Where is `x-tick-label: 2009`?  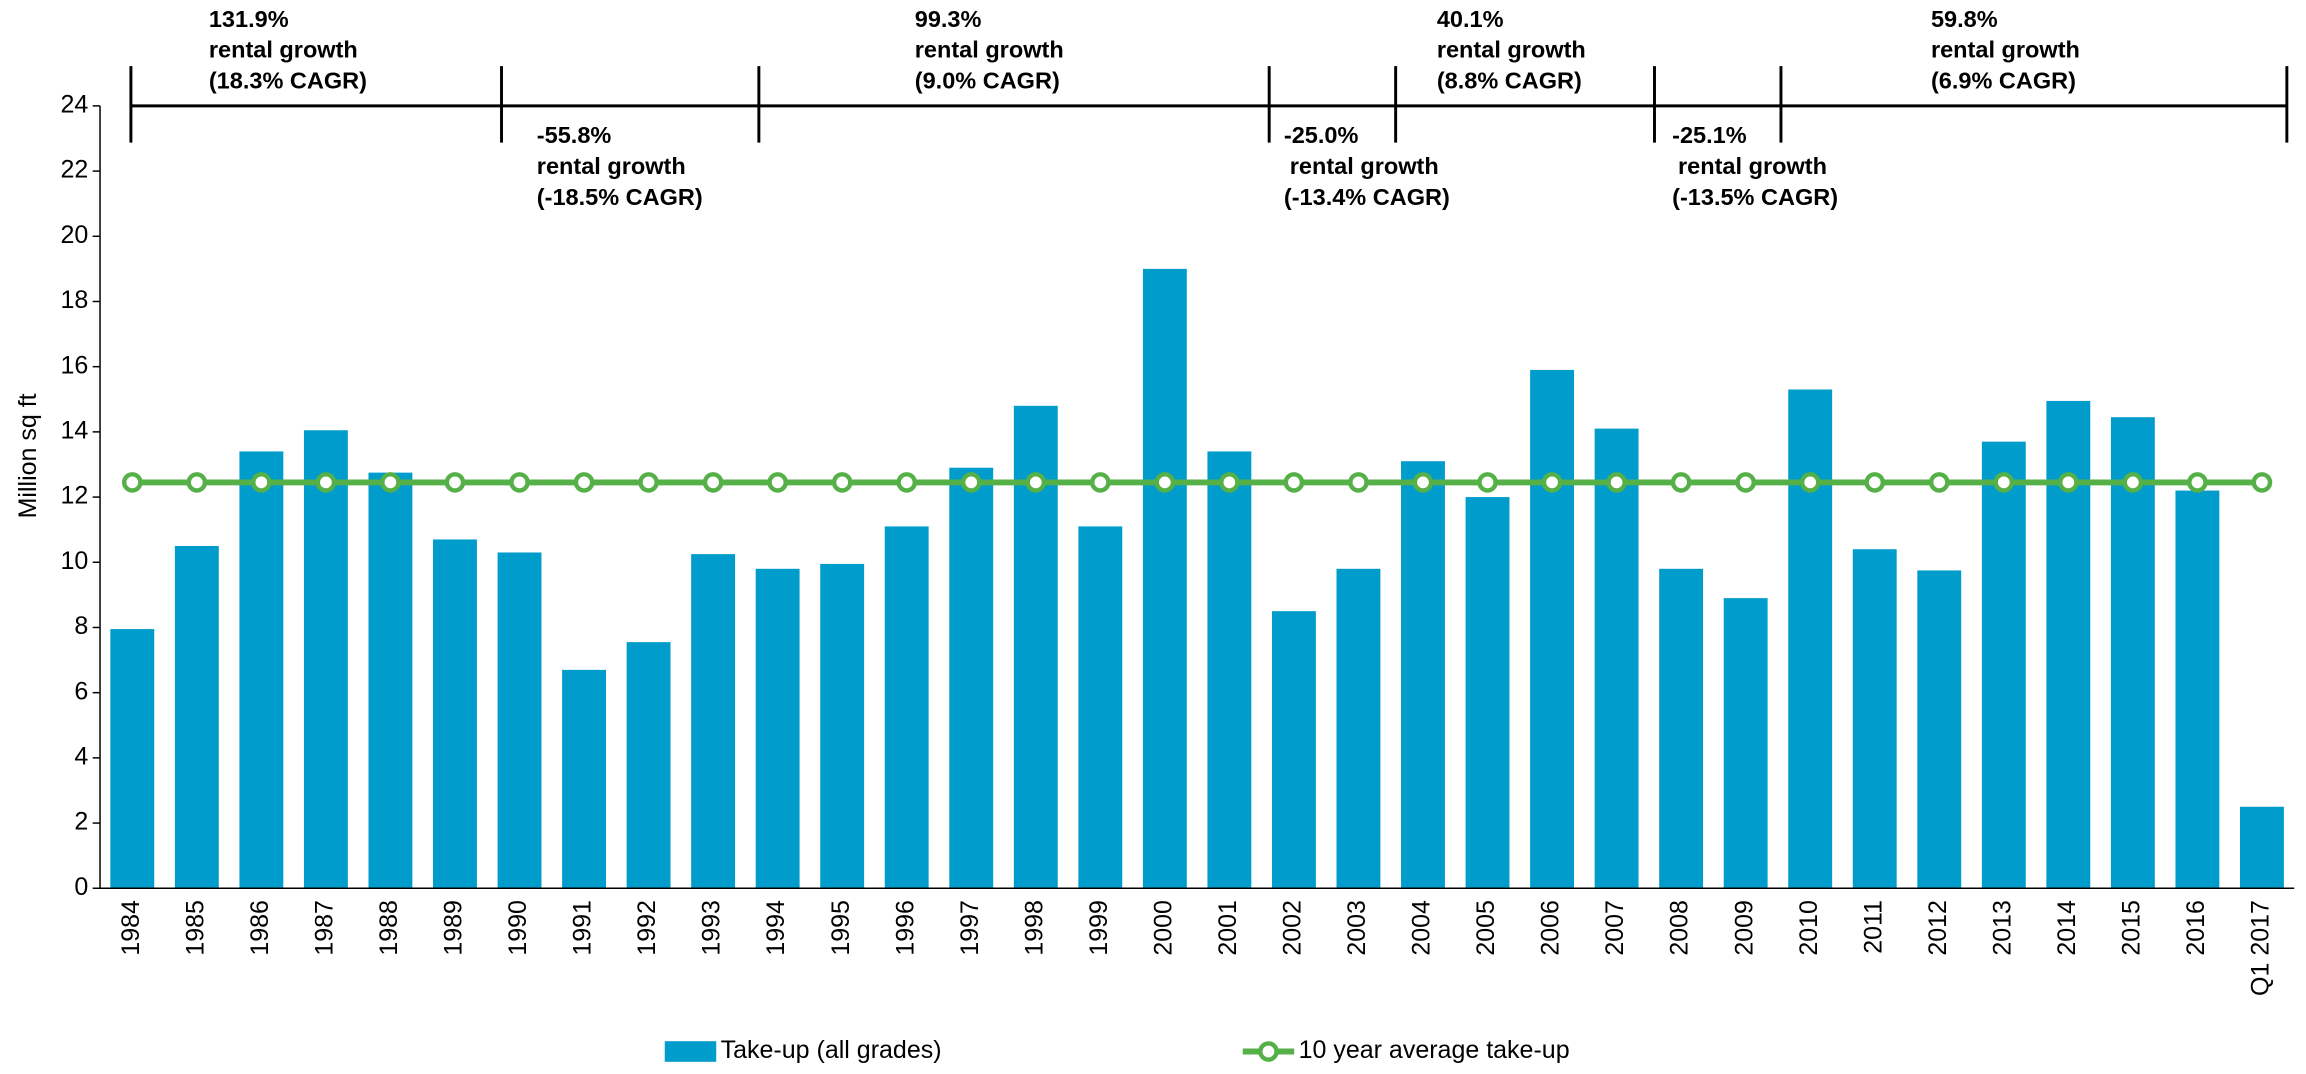
x-tick-label: 2009 is located at coordinates (1744, 928).